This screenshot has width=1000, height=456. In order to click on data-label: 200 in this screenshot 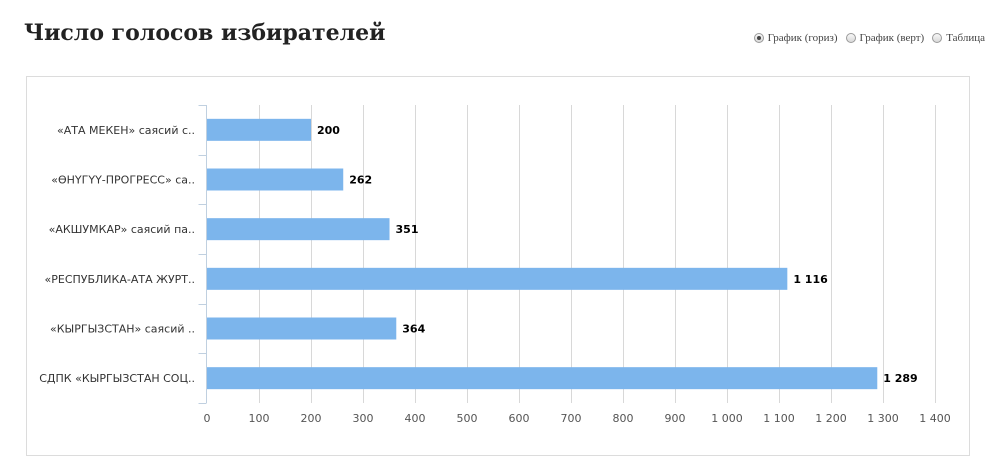, I will do `click(328, 130)`.